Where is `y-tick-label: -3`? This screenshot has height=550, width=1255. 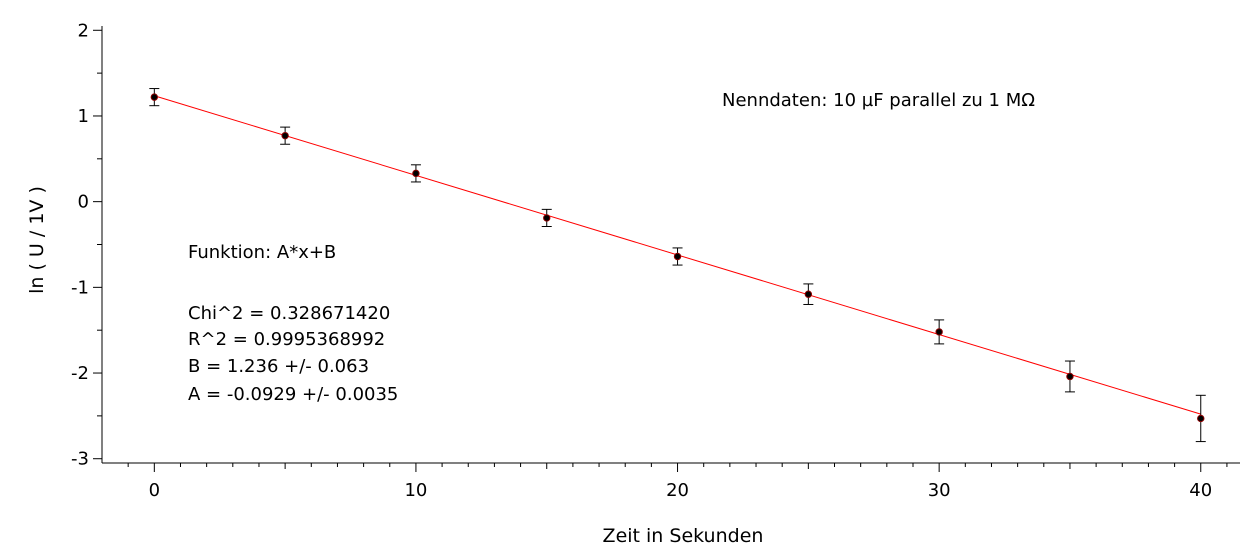
y-tick-label: -3 is located at coordinates (80, 459).